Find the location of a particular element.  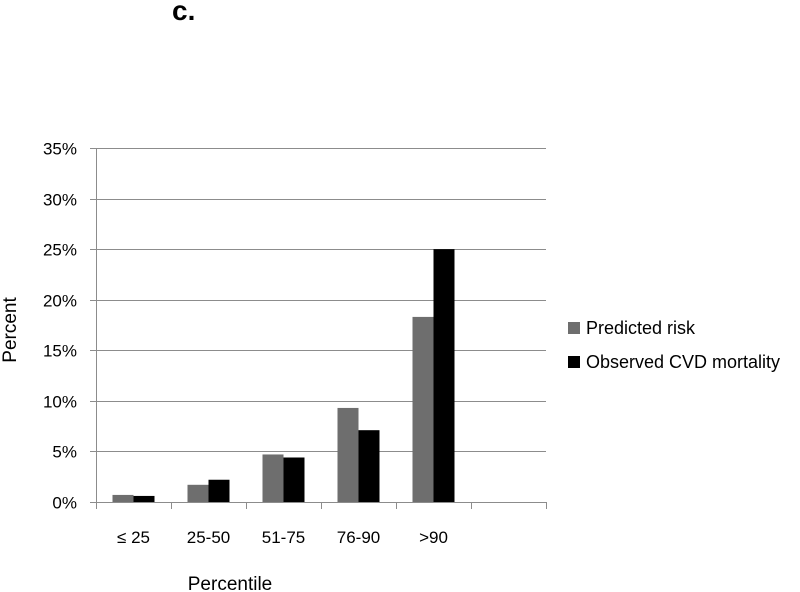

legend-label: Observed CVD mortality is located at coordinates (683, 362).